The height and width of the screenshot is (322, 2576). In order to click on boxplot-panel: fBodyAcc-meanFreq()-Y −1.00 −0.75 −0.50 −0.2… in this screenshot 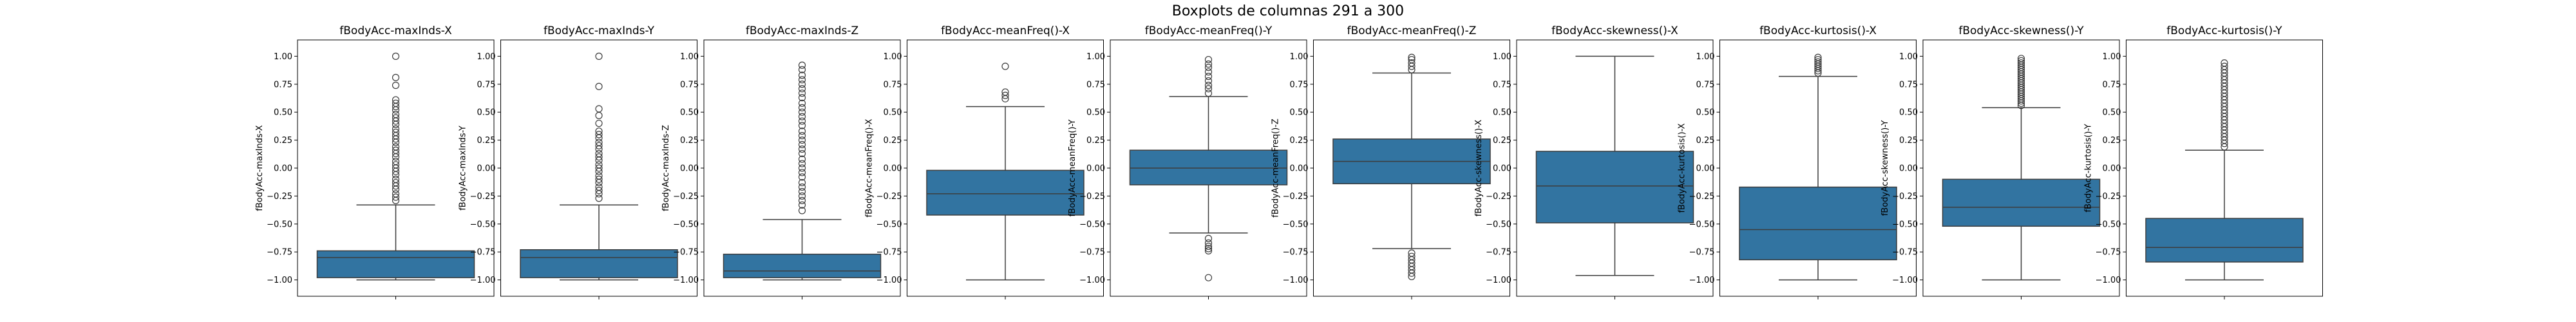, I will do `click(1188, 161)`.